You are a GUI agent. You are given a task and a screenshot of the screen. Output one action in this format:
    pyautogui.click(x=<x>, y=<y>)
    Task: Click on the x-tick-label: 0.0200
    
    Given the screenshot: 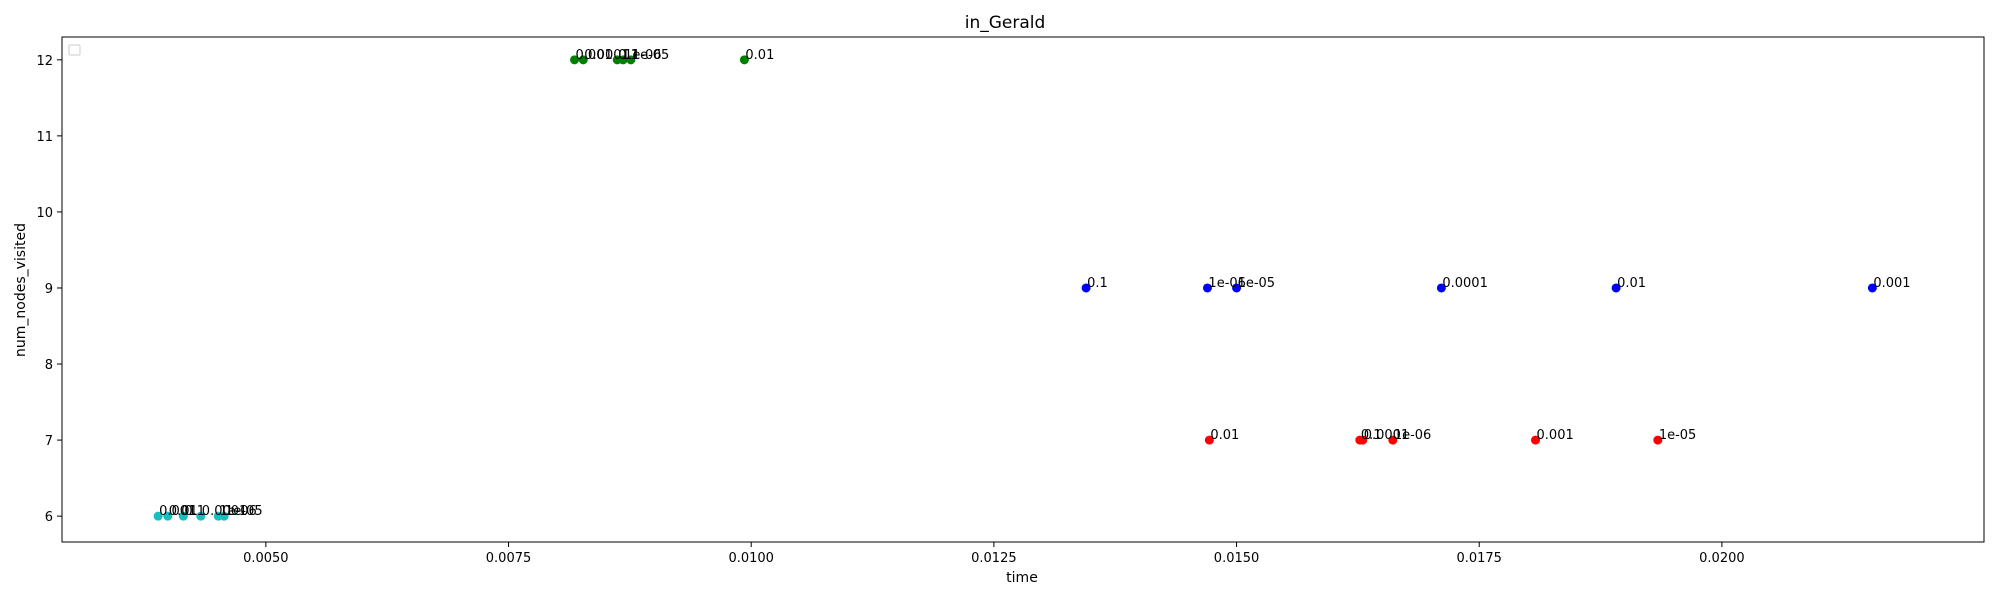 What is the action you would take?
    pyautogui.click(x=1722, y=558)
    